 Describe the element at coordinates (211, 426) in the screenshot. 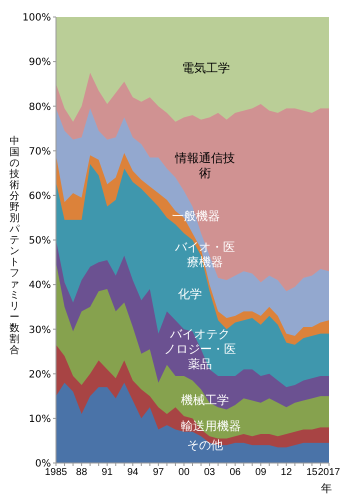

I see `series-label: 輸送用機器` at that location.